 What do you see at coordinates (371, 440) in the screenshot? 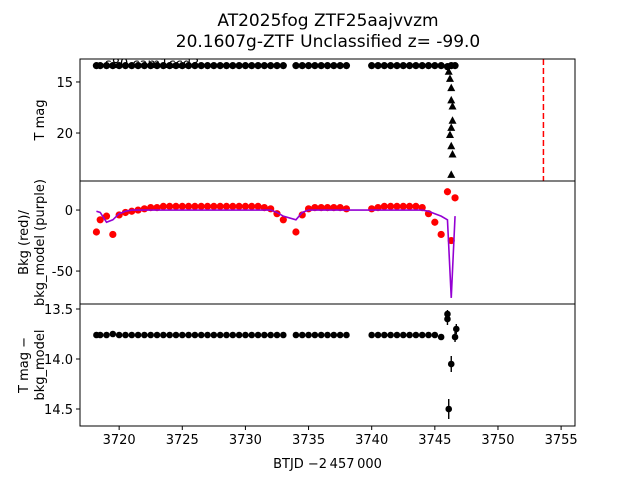
I see `x-tick-label: 3740` at bounding box center [371, 440].